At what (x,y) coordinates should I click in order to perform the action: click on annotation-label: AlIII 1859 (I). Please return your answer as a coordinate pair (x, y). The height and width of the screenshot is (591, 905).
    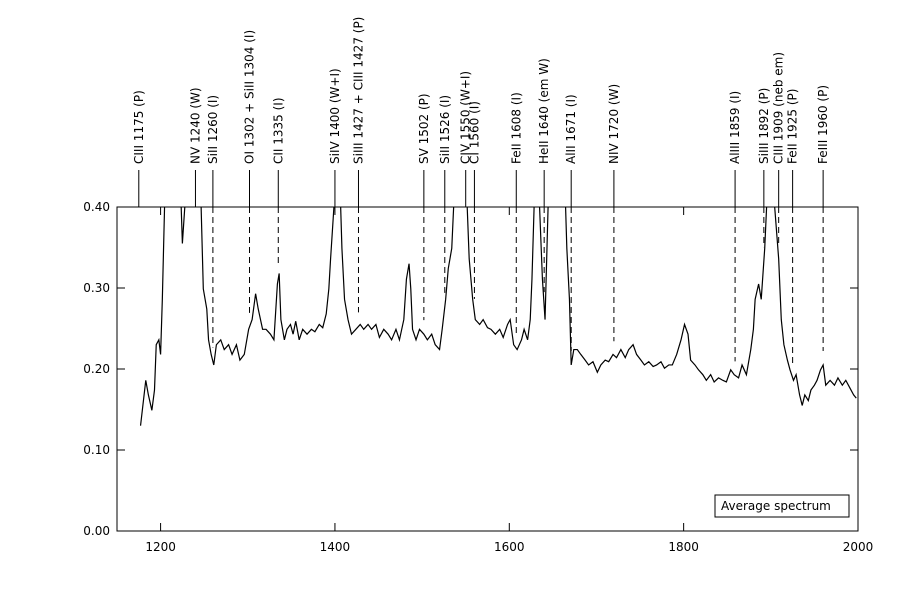
    Looking at the image, I should click on (735, 127).